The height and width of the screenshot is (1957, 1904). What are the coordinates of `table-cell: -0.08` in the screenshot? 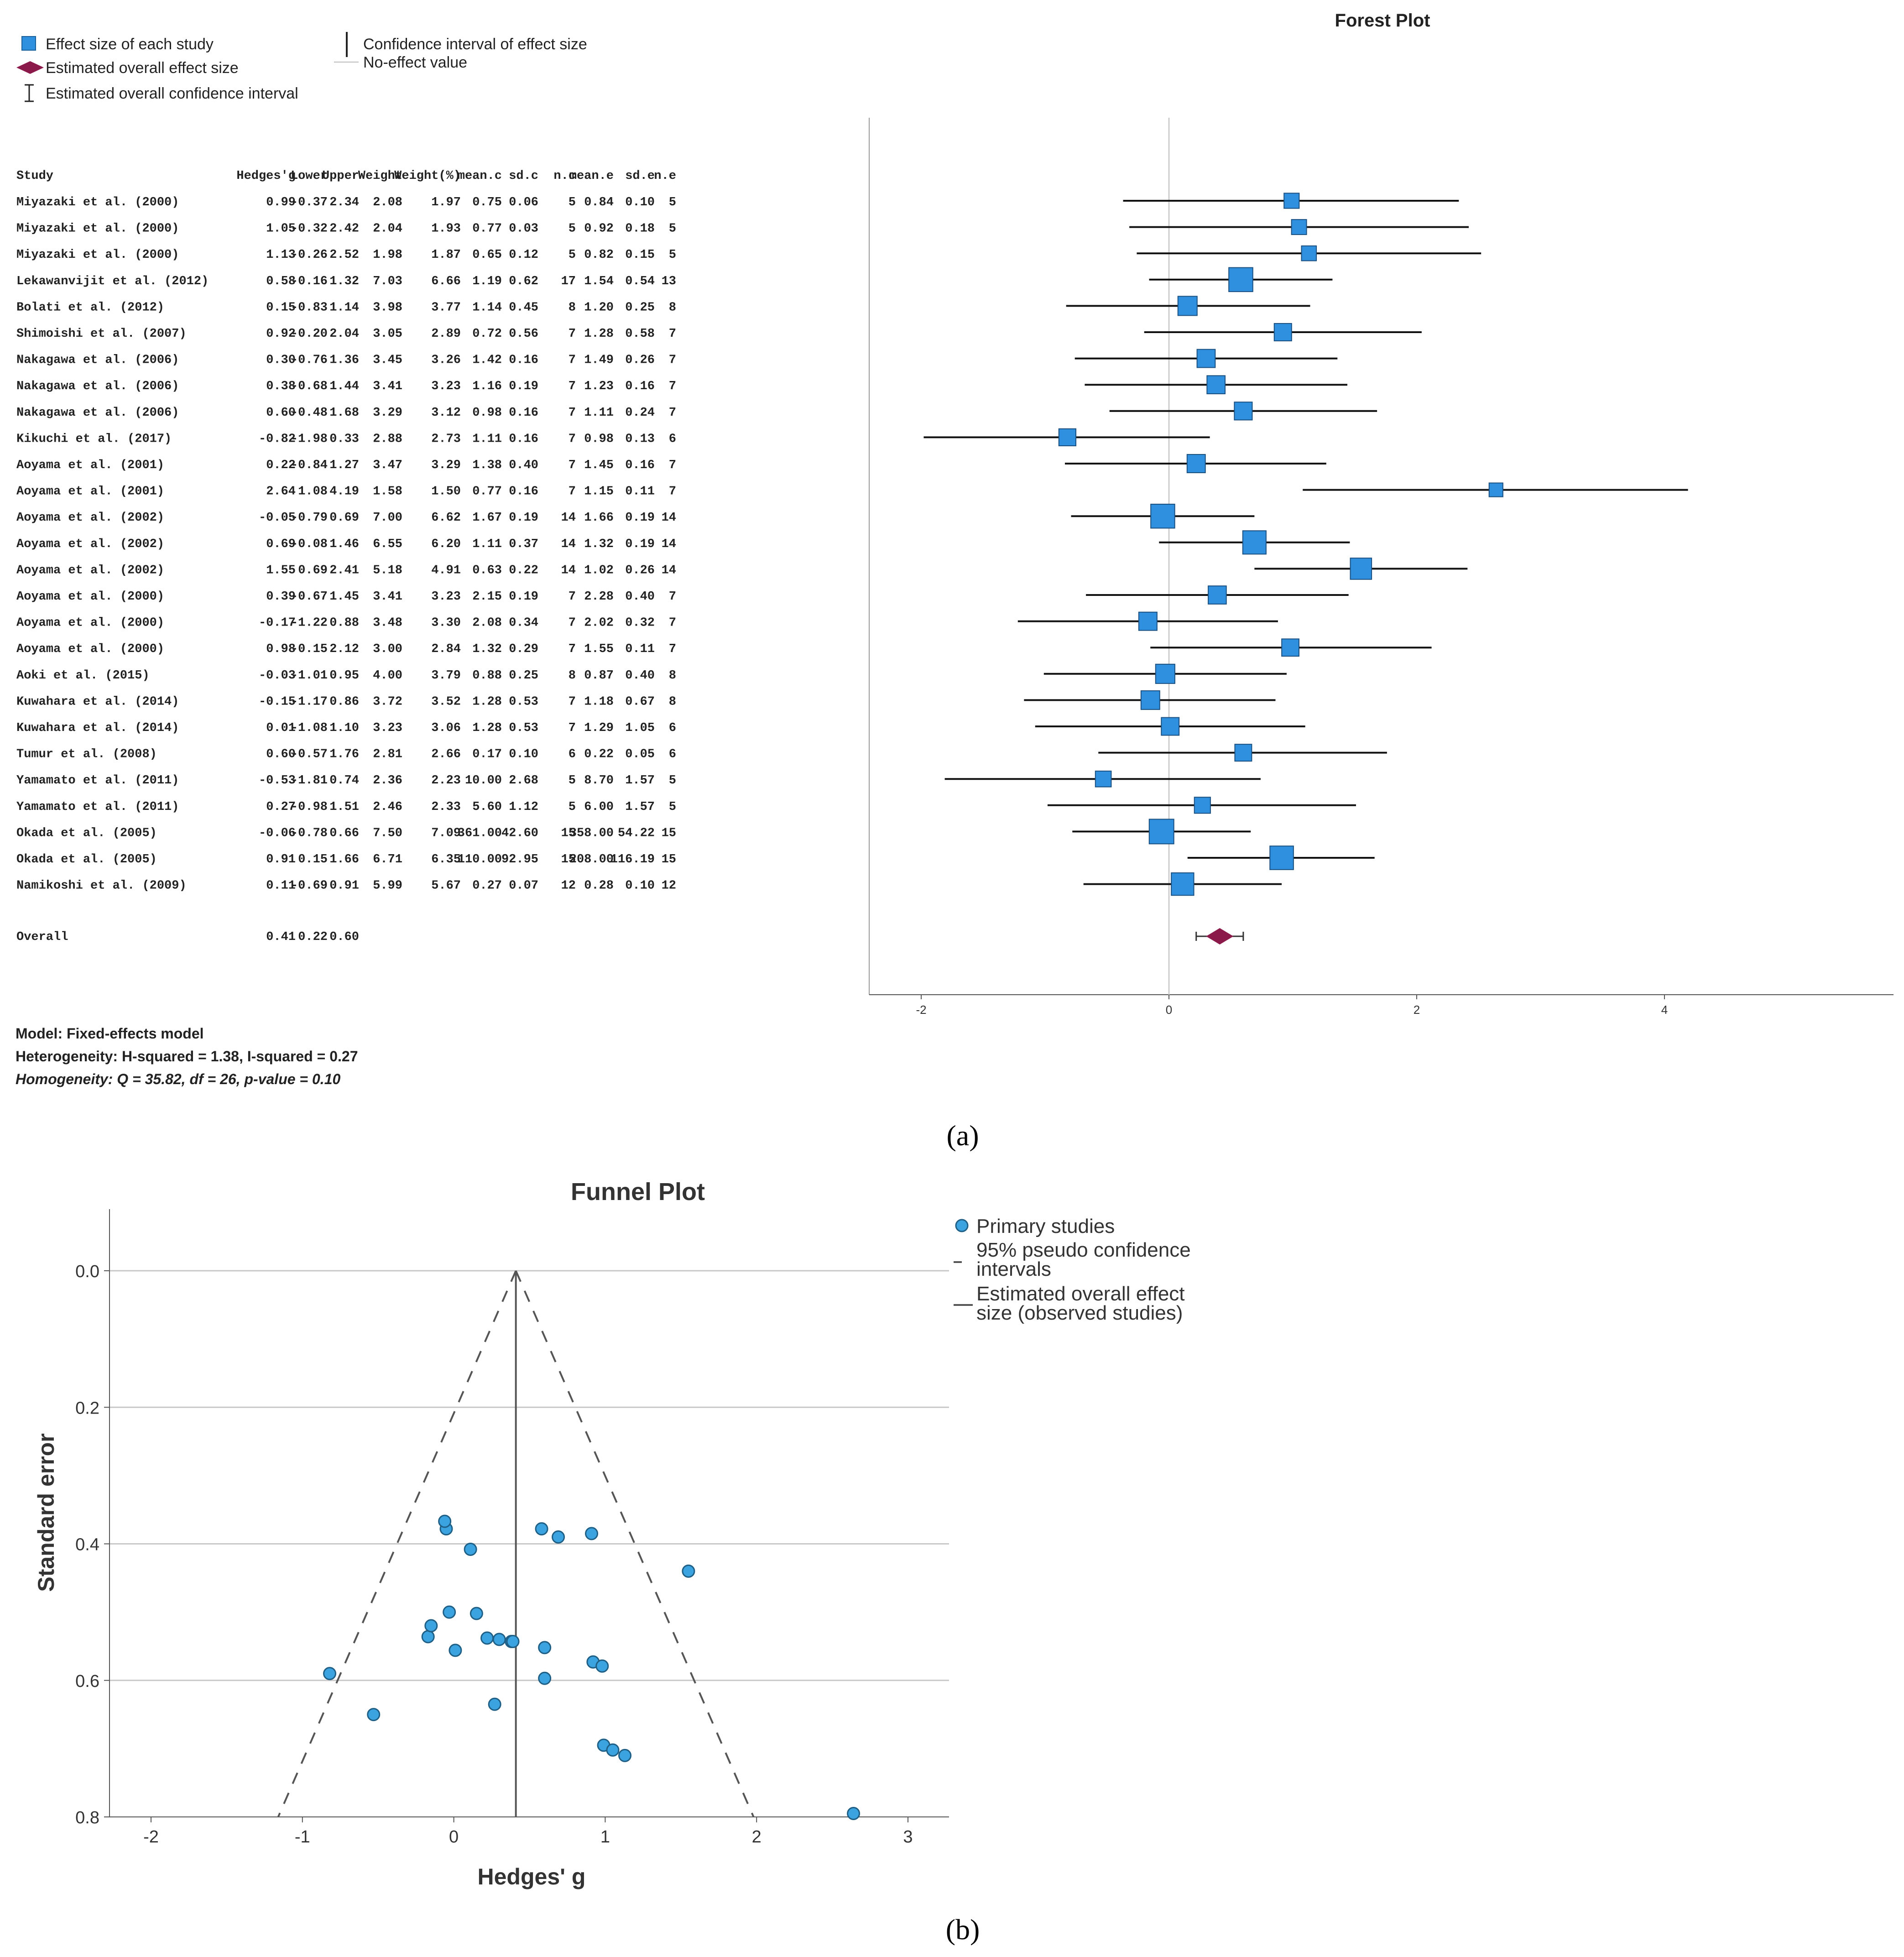 It's located at (309, 544).